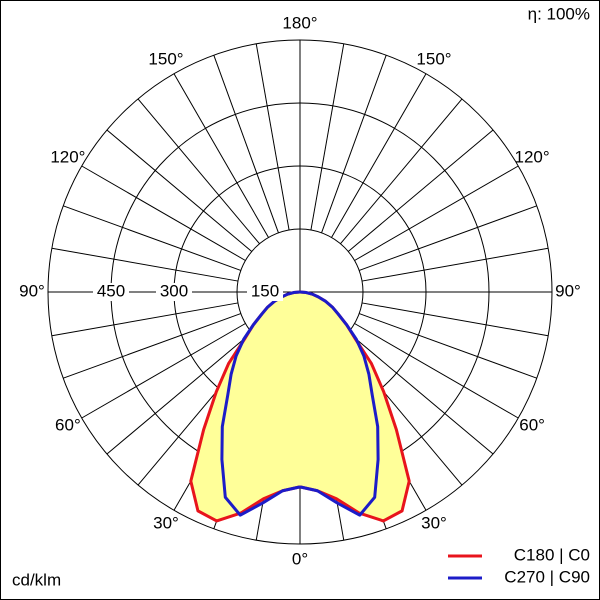 The image size is (600, 600). What do you see at coordinates (36, 579) in the screenshot?
I see `unit-label: cd/klm` at bounding box center [36, 579].